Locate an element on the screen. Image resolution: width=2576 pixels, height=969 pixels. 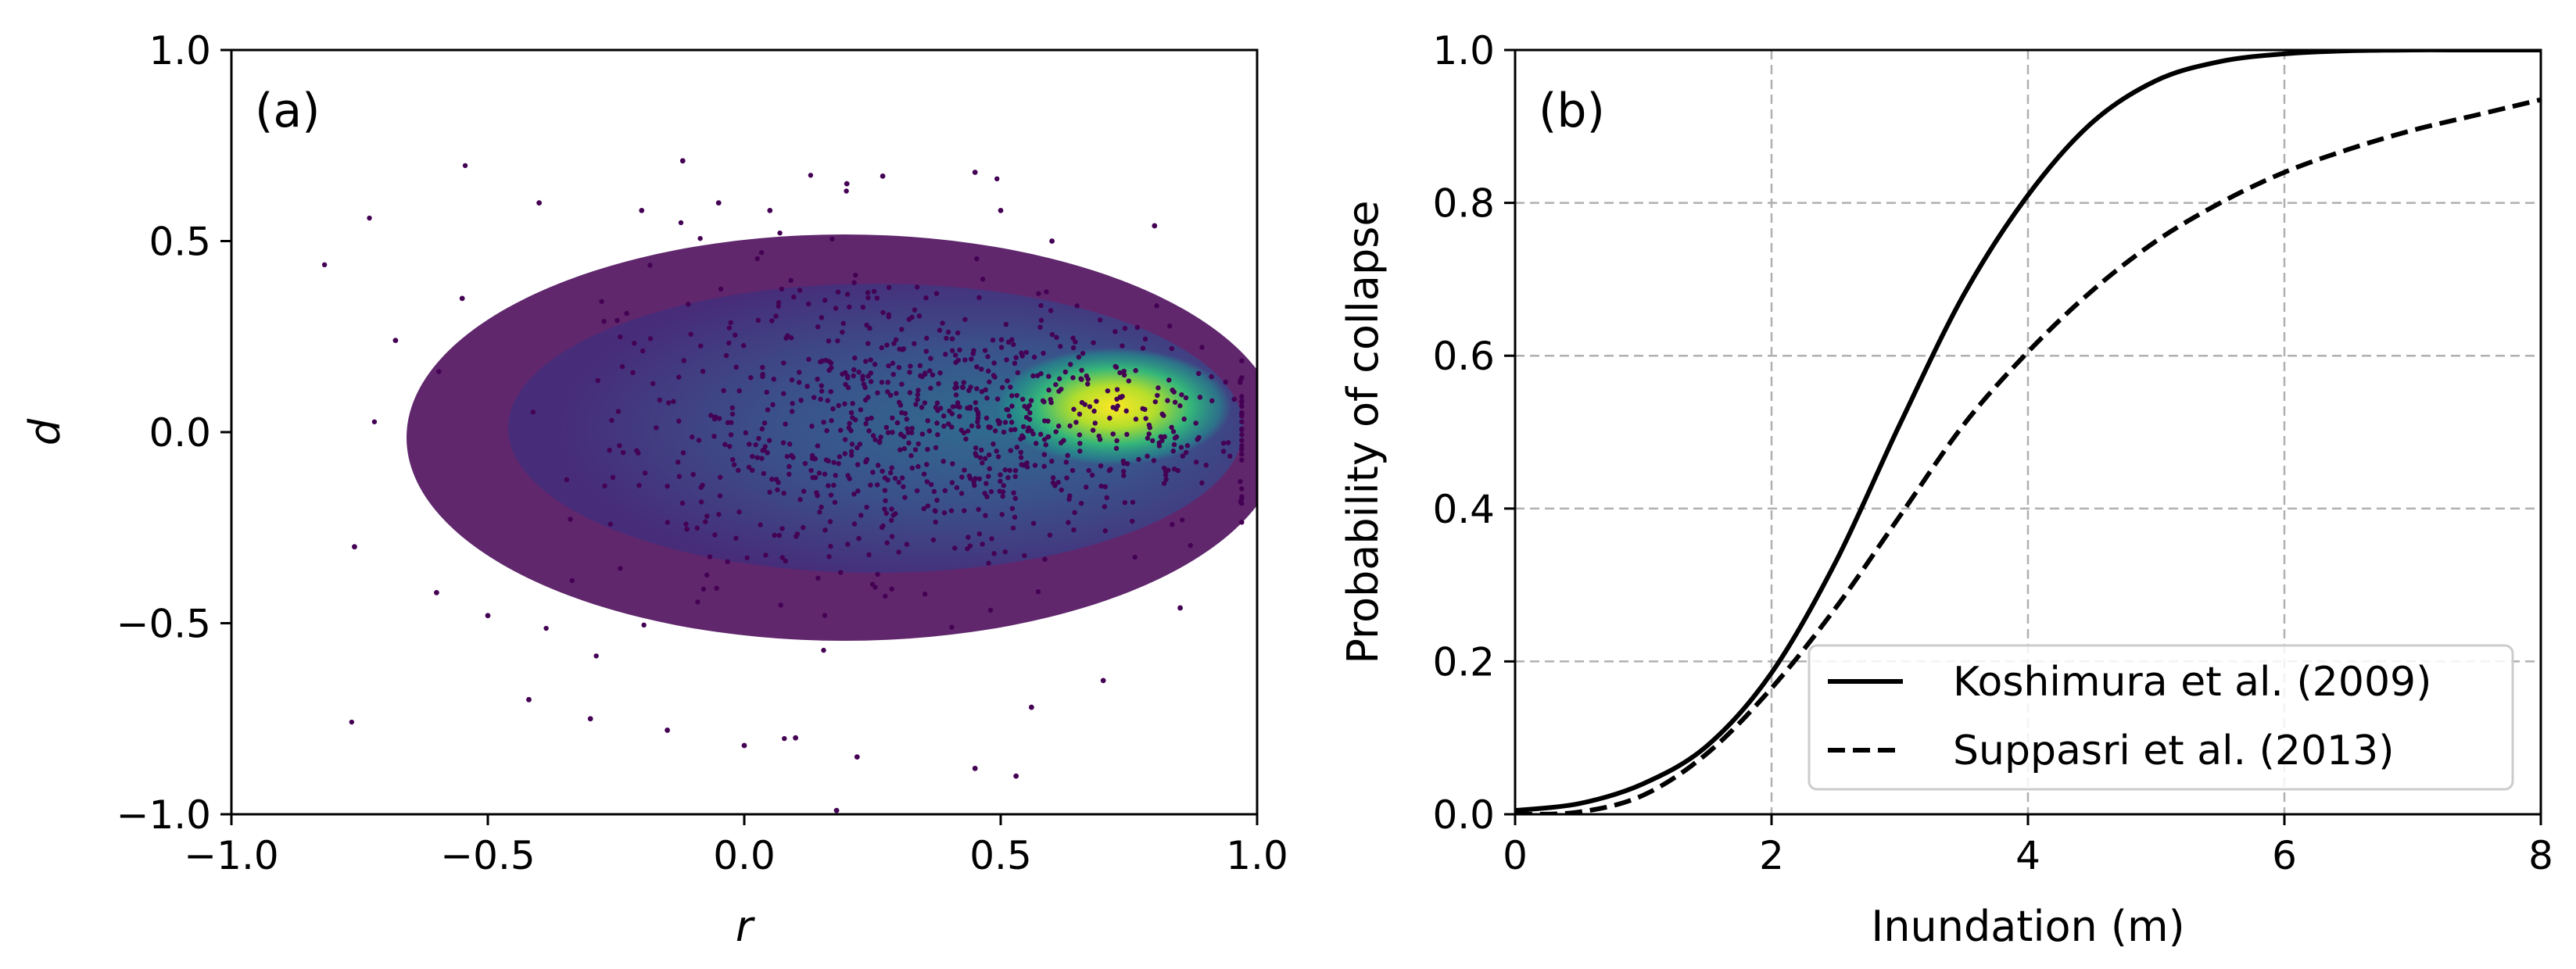
x-tick-label: 1.0 is located at coordinates (1257, 856).